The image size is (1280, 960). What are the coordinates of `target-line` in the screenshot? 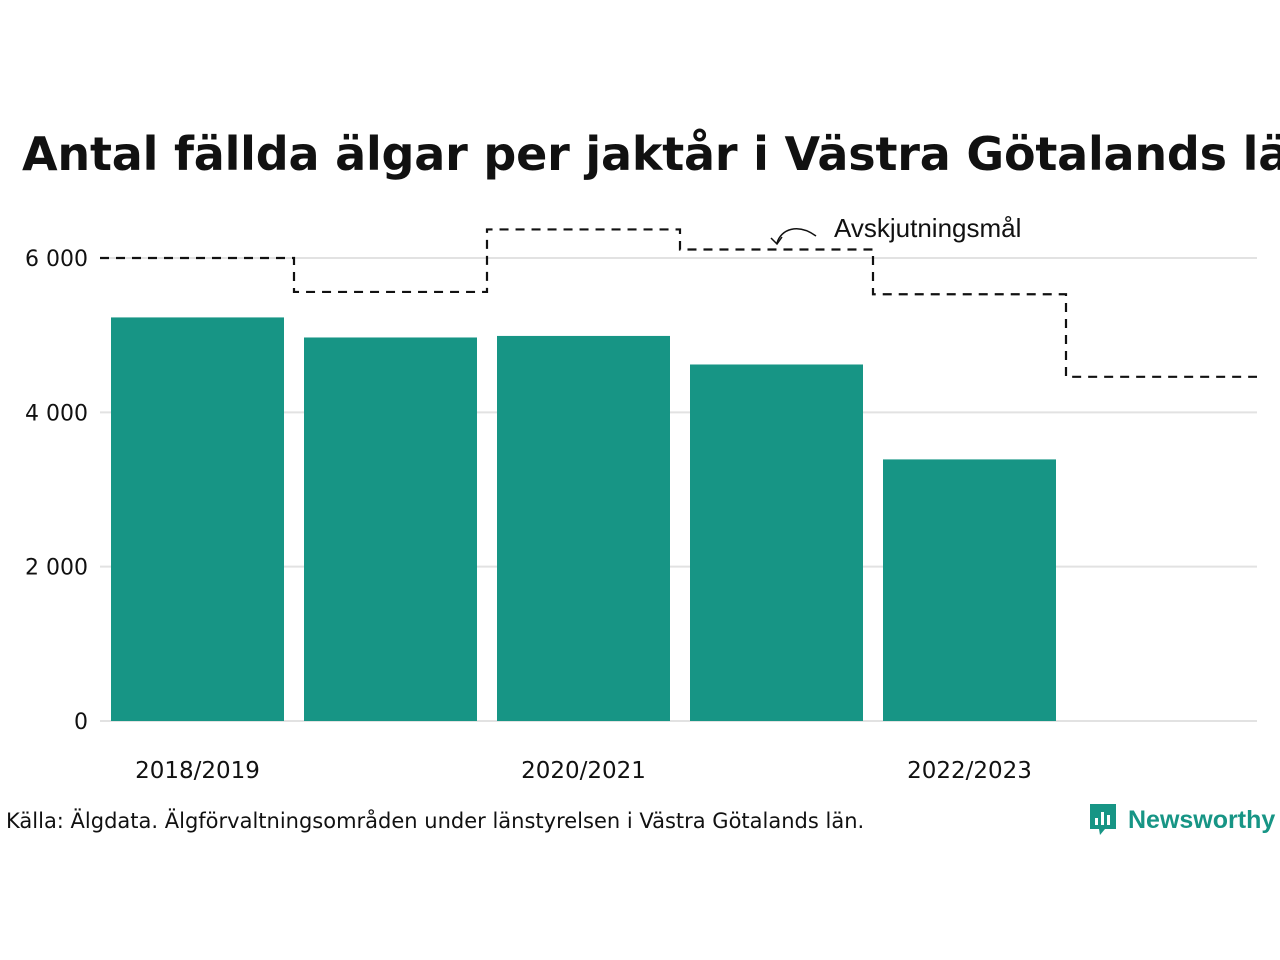 It's located at (678, 303).